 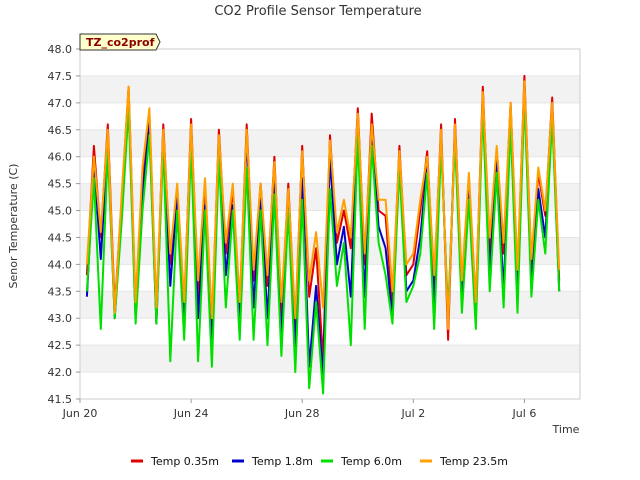 What do you see at coordinates (184, 461) in the screenshot?
I see `legend-item-label: Temp 0.35m` at bounding box center [184, 461].